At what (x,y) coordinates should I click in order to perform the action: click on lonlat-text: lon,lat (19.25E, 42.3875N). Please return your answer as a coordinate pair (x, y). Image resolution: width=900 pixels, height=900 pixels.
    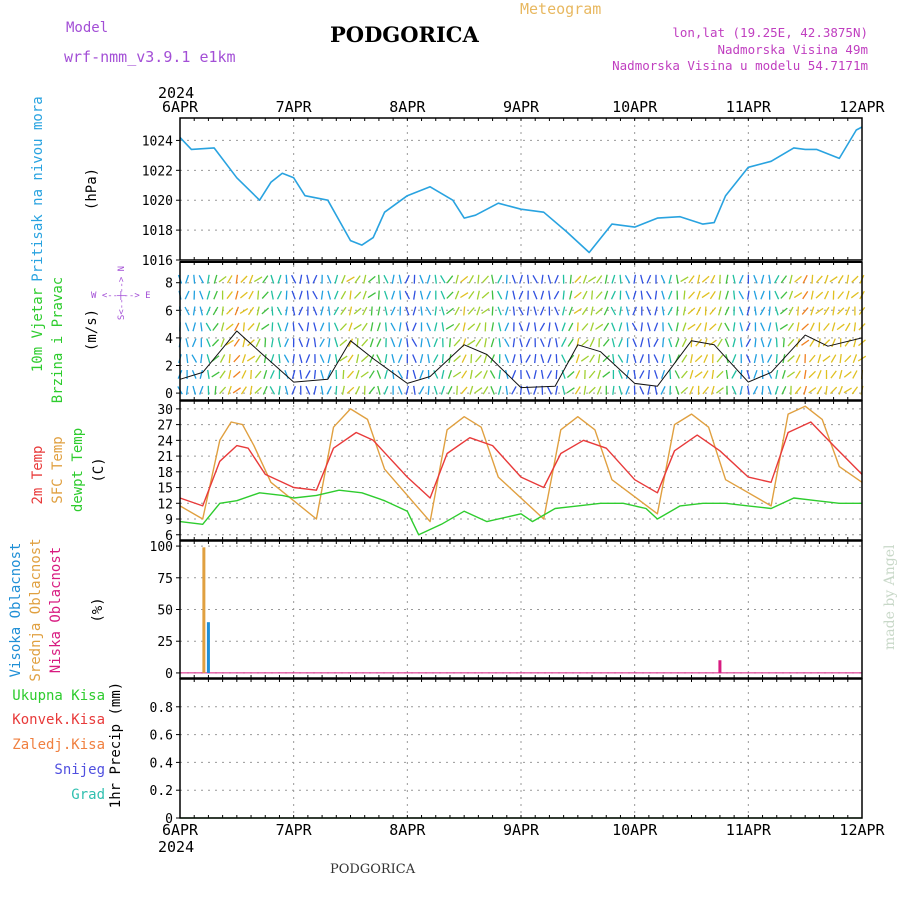
    Looking at the image, I should click on (770, 32).